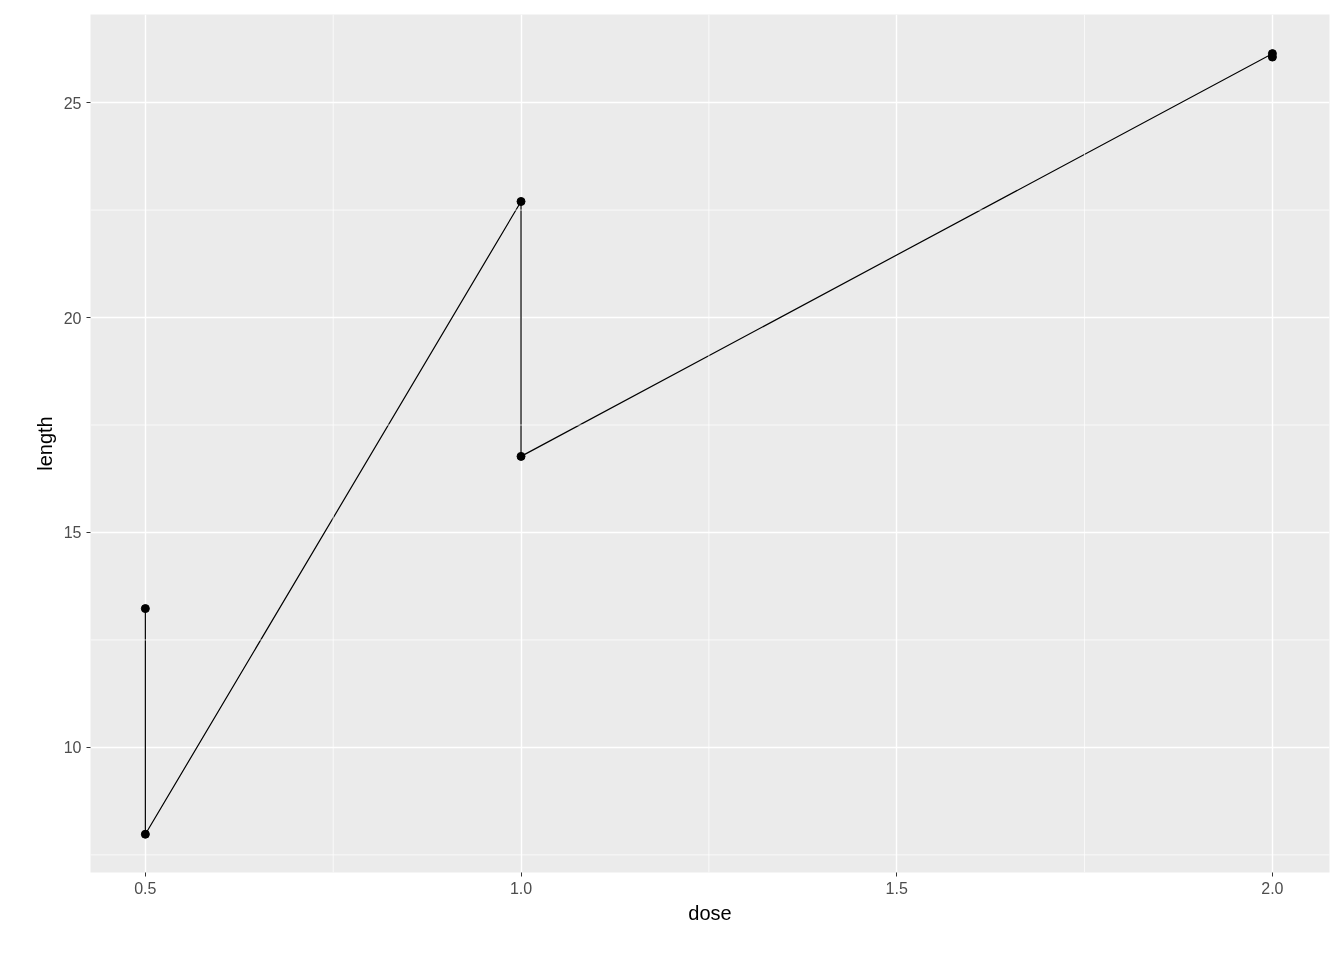  I want to click on y-axis-title: length, so click(44, 443).